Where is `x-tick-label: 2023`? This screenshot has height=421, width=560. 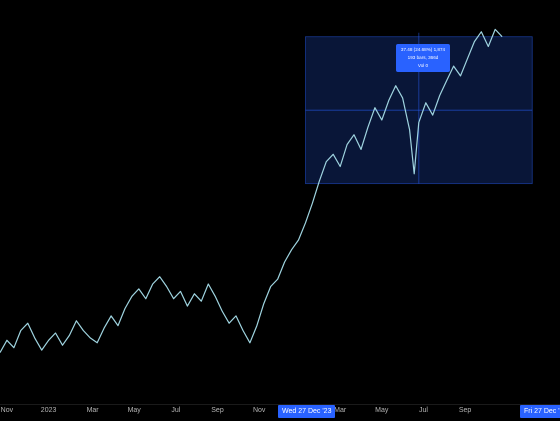 x-tick-label: 2023 is located at coordinates (48, 410).